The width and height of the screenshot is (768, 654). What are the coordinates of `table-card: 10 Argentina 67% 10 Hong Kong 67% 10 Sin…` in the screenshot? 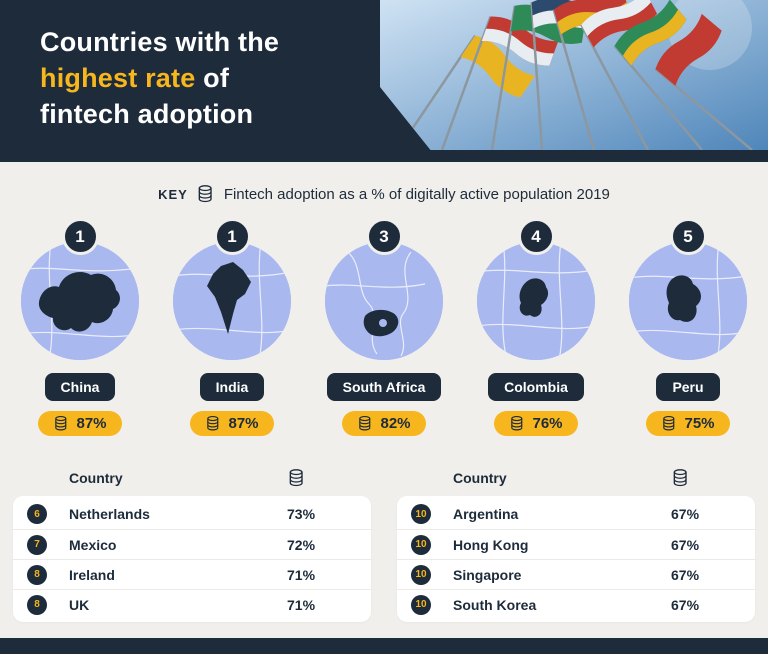 It's located at (576, 559).